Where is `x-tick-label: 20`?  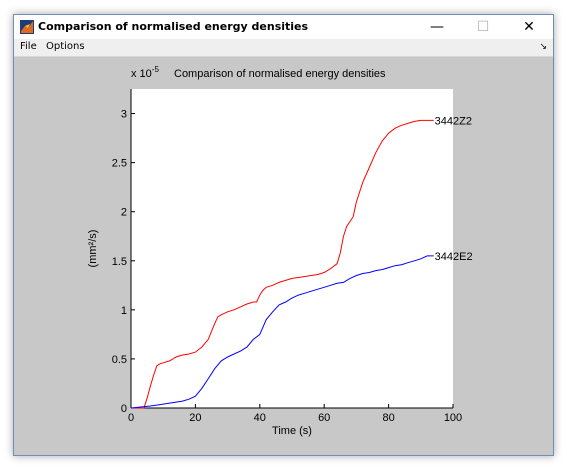
x-tick-label: 20 is located at coordinates (195, 418).